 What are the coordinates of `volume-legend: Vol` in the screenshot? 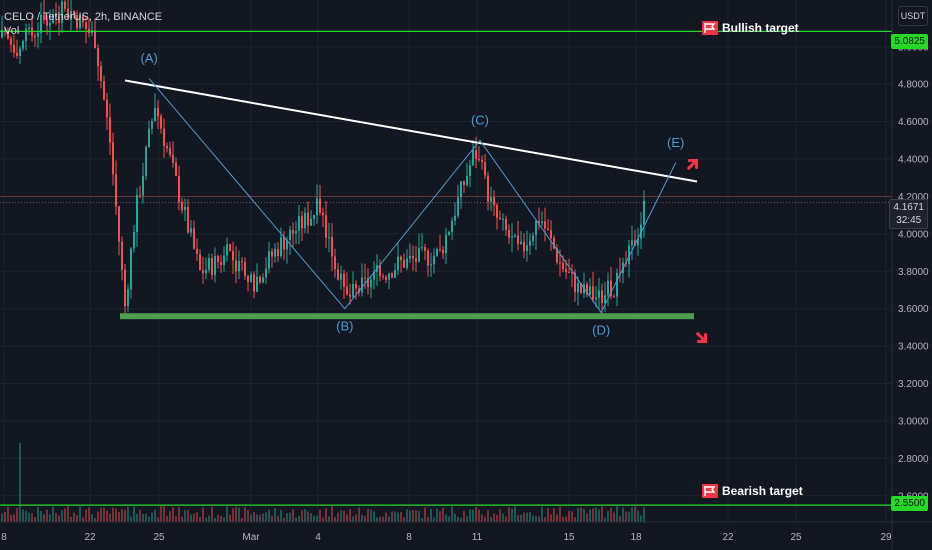 It's located at (12, 31).